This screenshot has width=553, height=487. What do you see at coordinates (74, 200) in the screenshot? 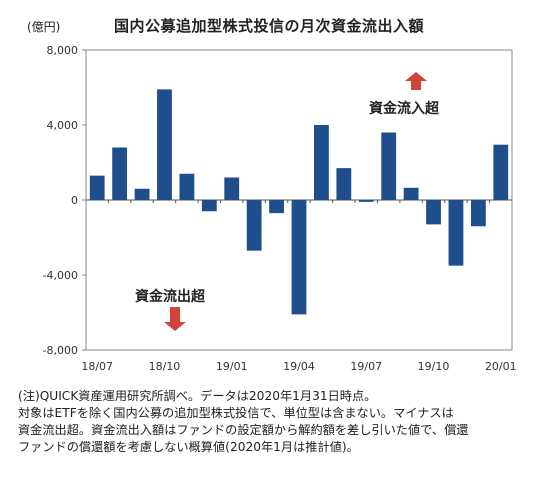
I see `y-tick-label: 0` at bounding box center [74, 200].